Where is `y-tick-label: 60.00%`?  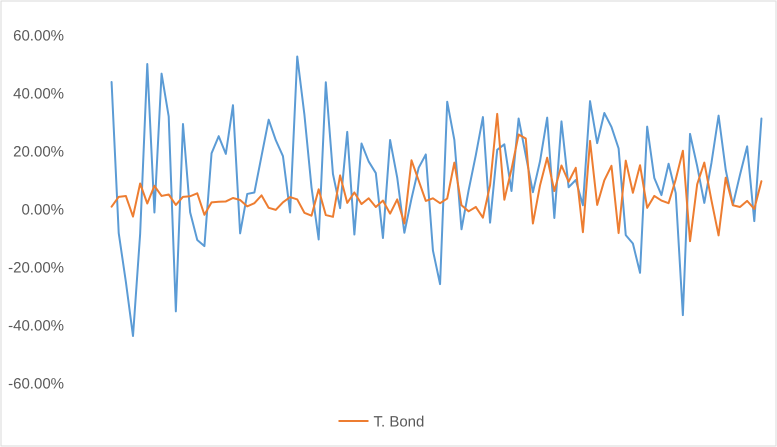 y-tick-label: 60.00% is located at coordinates (38, 35).